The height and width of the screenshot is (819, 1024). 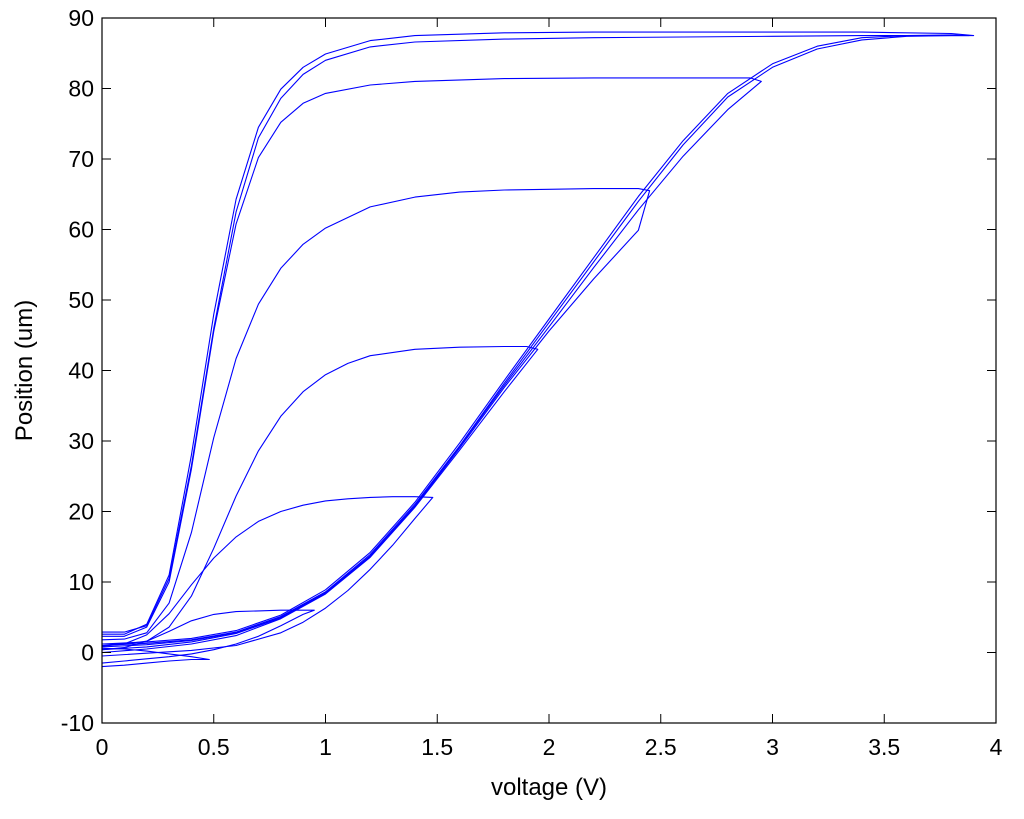 I want to click on y-tick-label: 50, so click(x=81, y=300).